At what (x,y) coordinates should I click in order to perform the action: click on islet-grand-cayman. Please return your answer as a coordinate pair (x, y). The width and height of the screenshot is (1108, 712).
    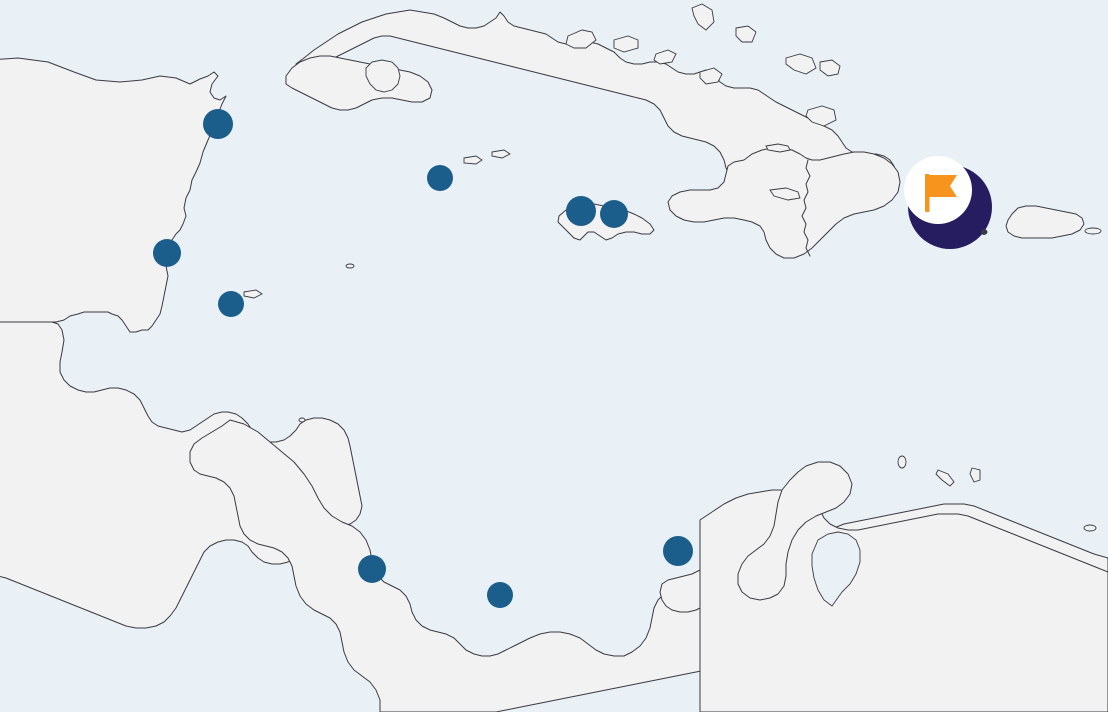
    Looking at the image, I should click on (473, 160).